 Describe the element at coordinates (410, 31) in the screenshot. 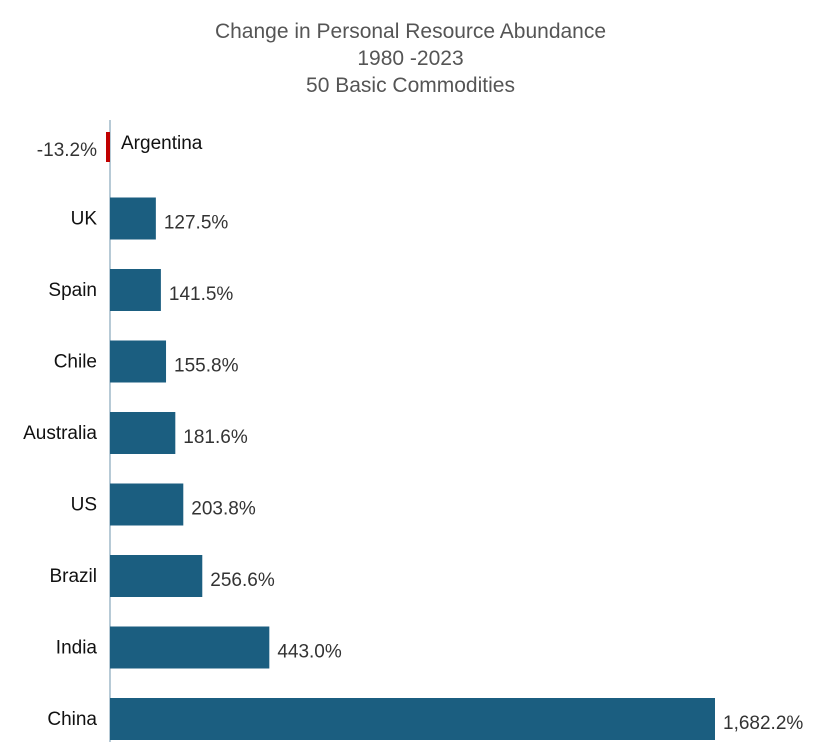

I see `chart-title-line-1: Change in Personal Resource Abundance` at that location.